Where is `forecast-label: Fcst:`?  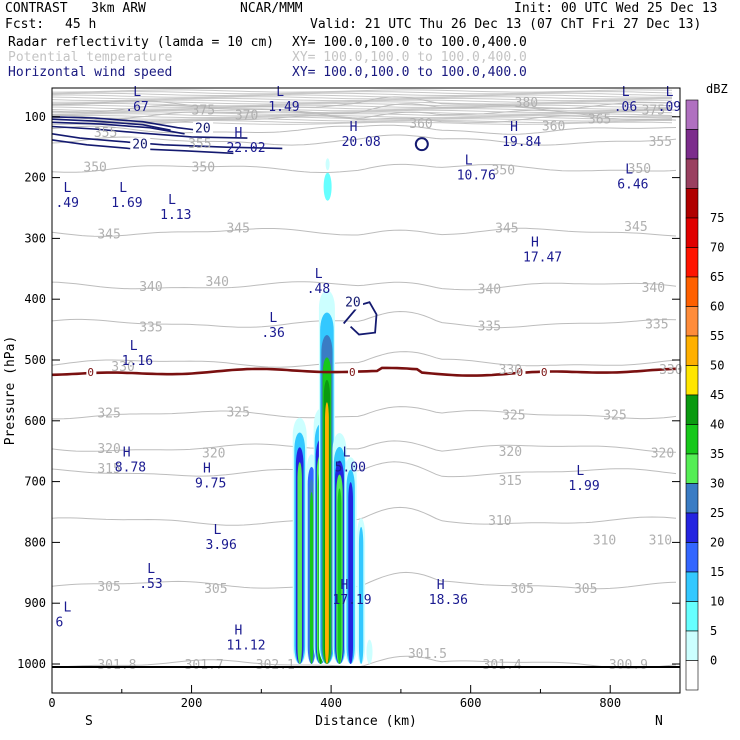
forecast-label: Fcst: is located at coordinates (25, 24).